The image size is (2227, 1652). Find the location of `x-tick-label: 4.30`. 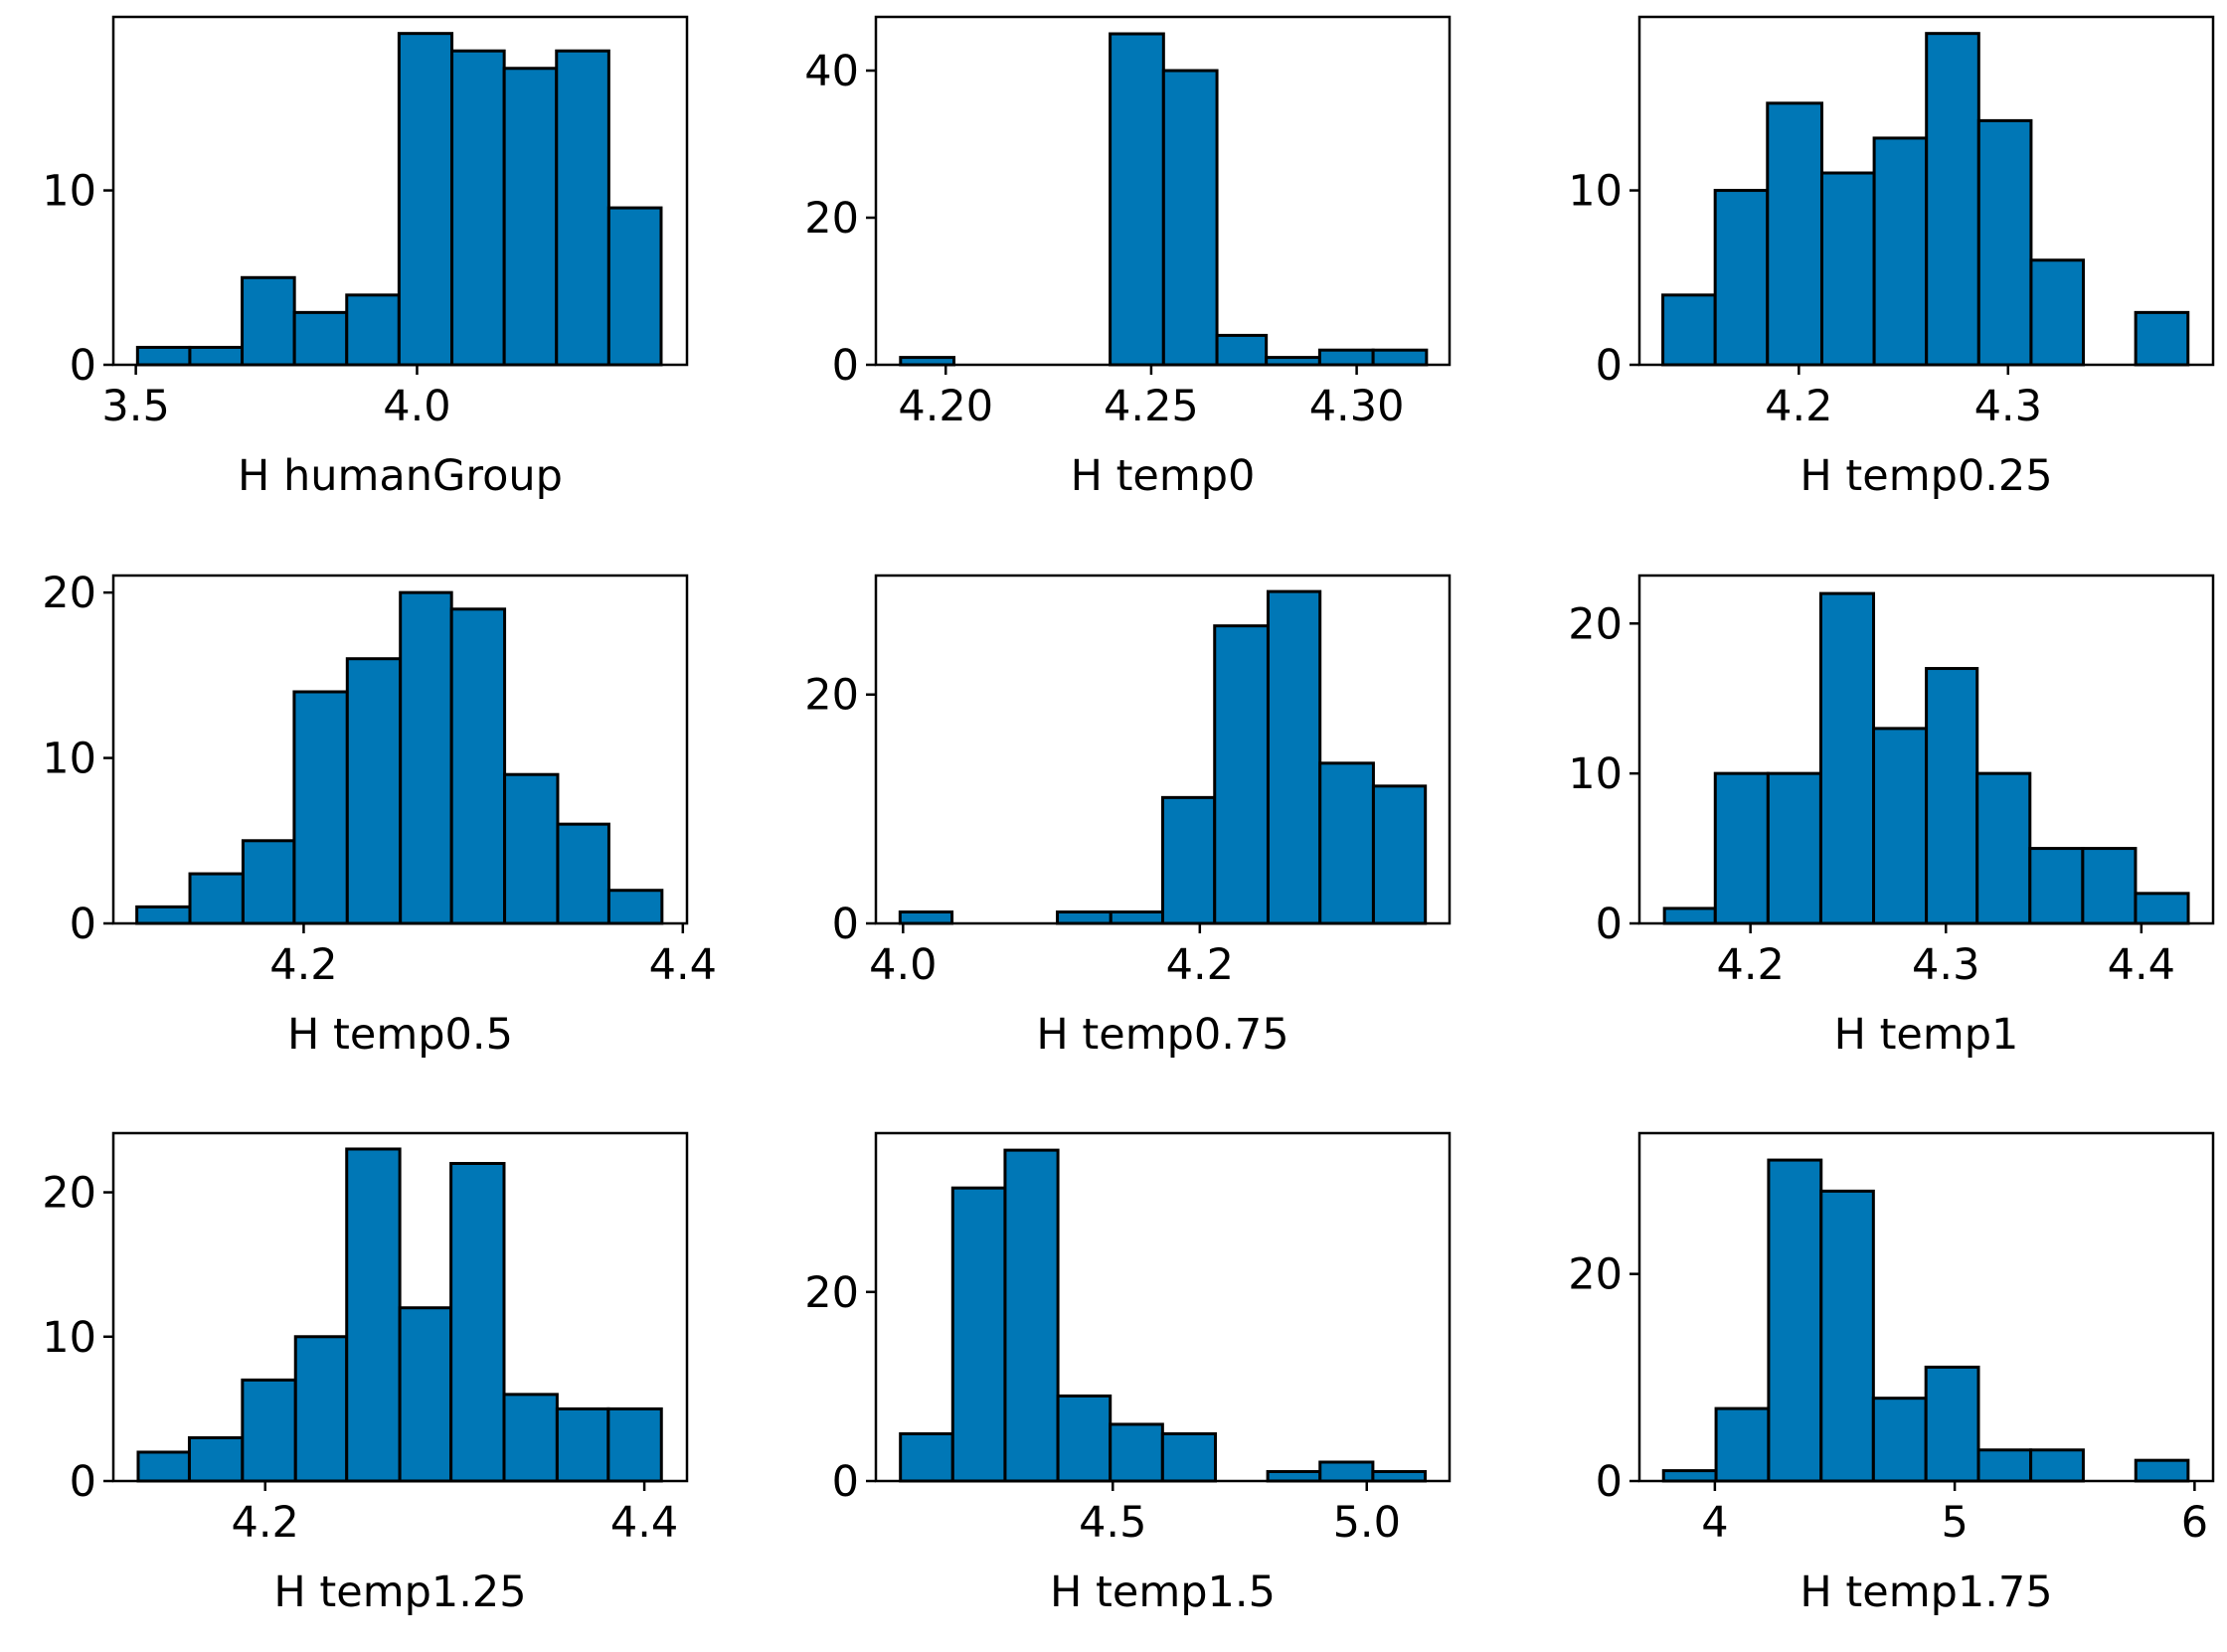

x-tick-label: 4.30 is located at coordinates (1357, 406).